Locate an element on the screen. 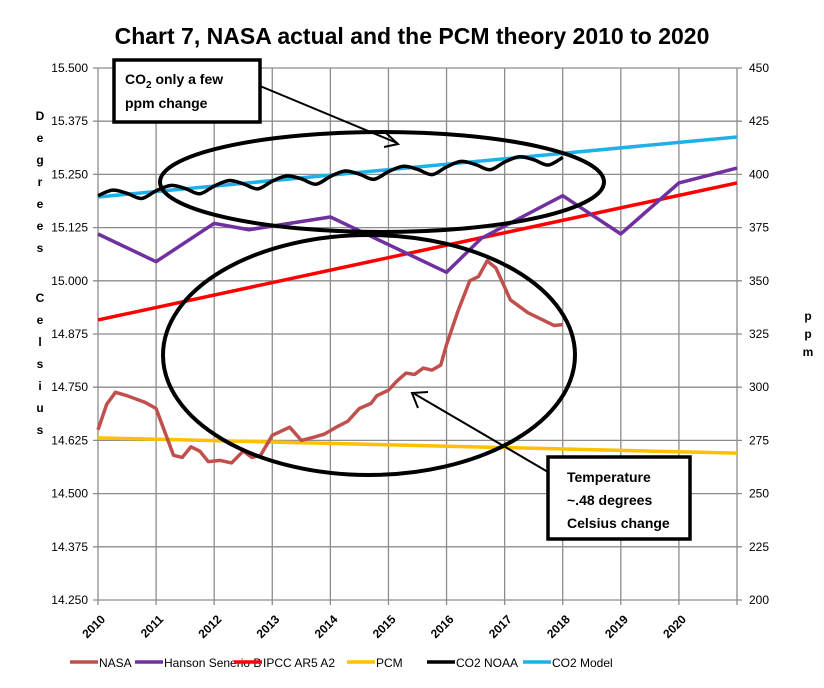  temperature-annotation-line3: Celsius change is located at coordinates (618, 523).